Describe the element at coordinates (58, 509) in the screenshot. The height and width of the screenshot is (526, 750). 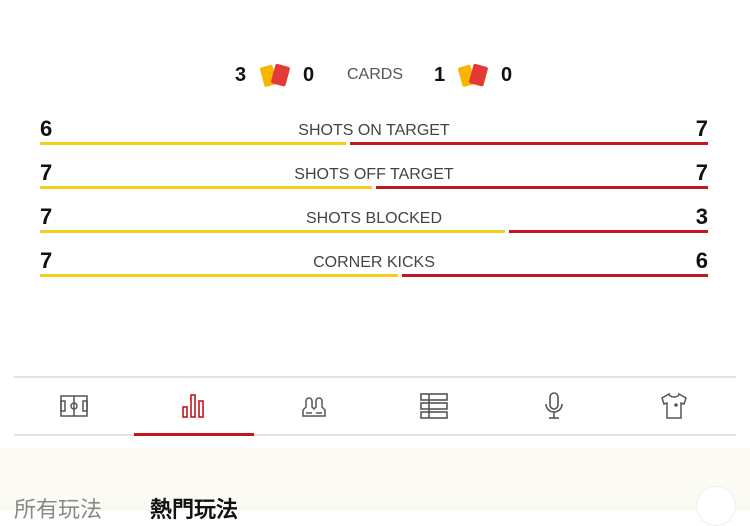
I see `tab-all-markets: 所有玩法` at that location.